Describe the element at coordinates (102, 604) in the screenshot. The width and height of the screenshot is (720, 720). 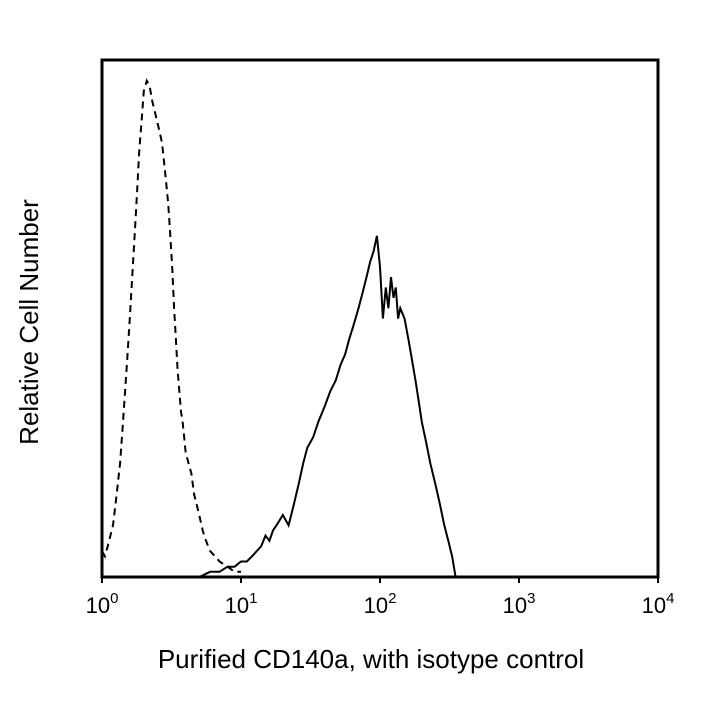
I see `x-tick-label-0: 10⁰` at that location.